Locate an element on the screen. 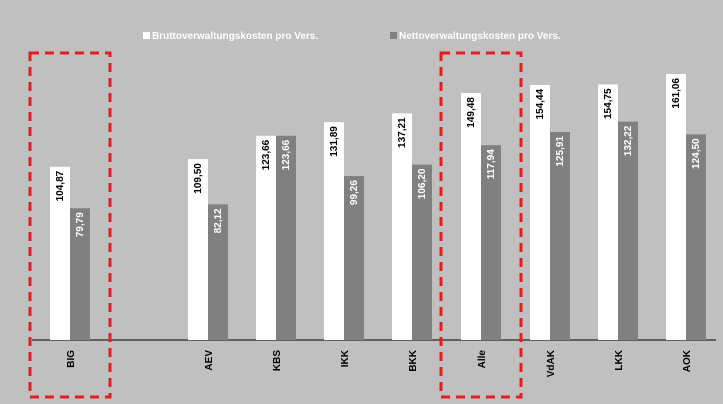  category-label-aok: AOK is located at coordinates (687, 360).